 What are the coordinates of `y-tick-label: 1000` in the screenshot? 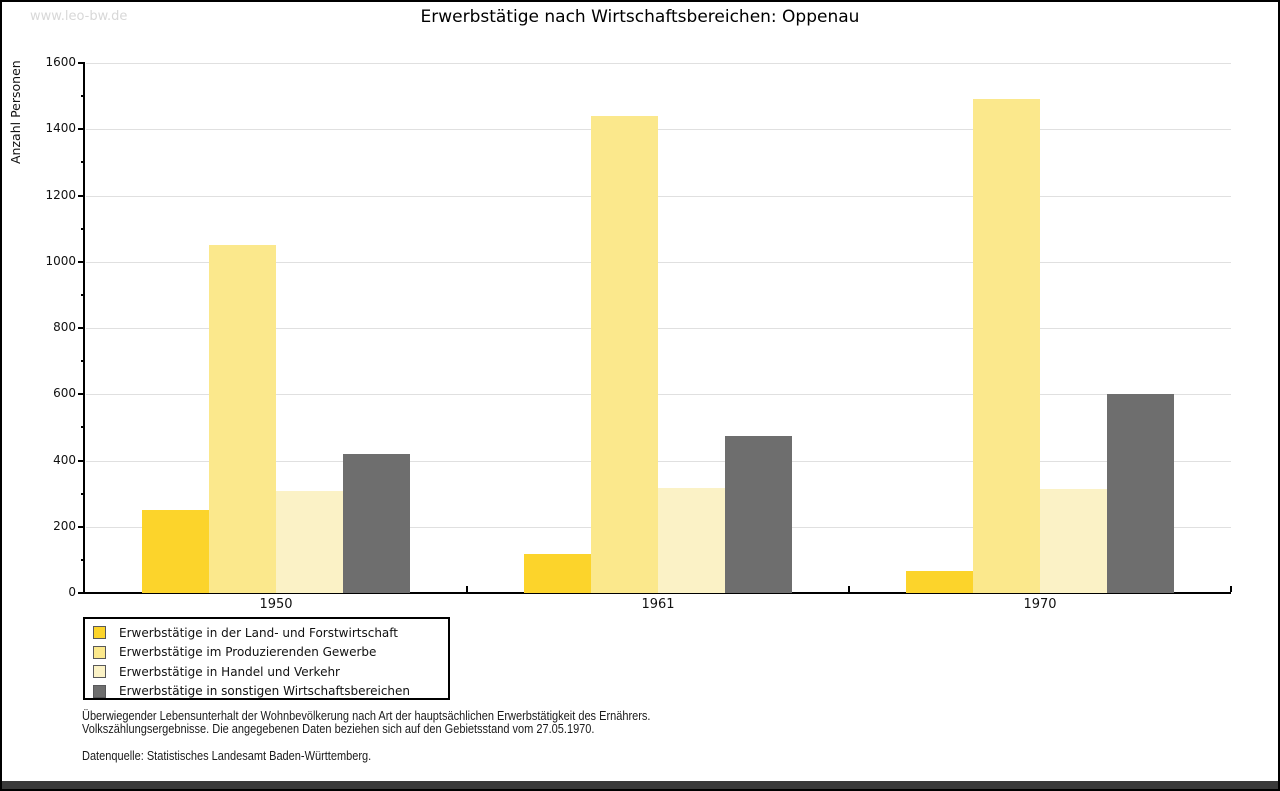 It's located at (60, 260).